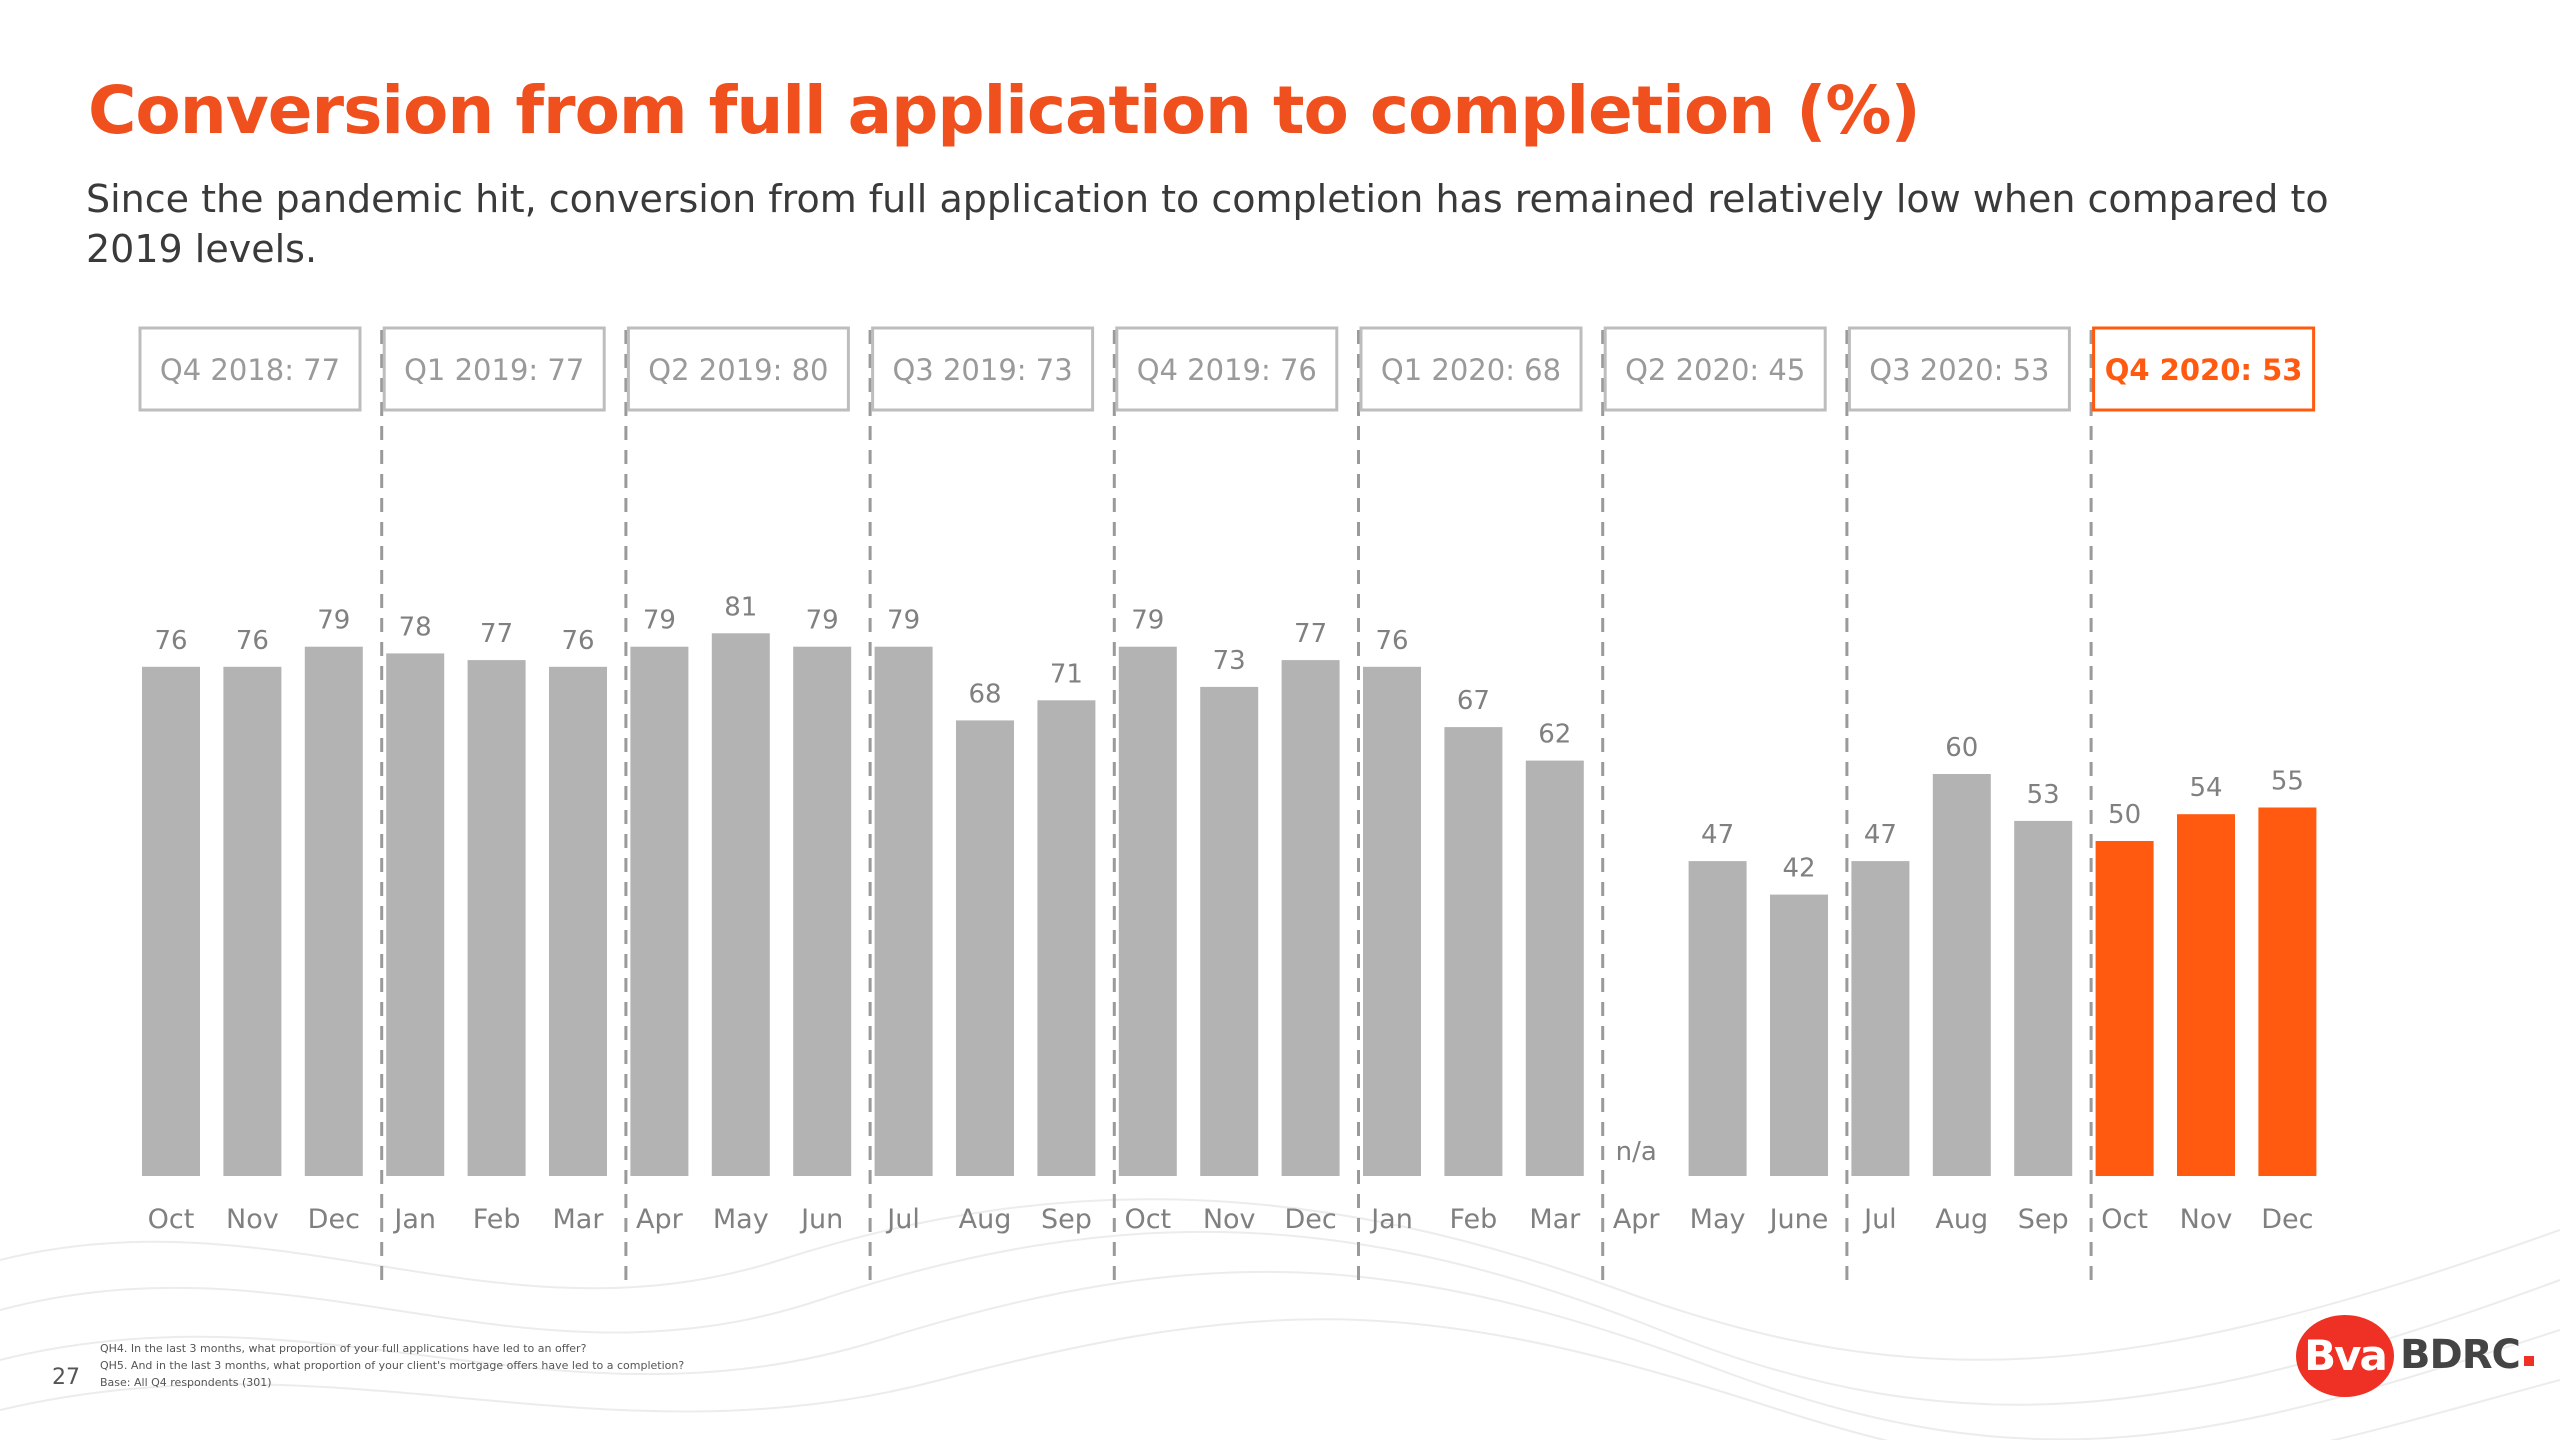 This screenshot has width=2560, height=1440. What do you see at coordinates (1636, 1152) in the screenshot?
I see `missing-value-label: n/a` at bounding box center [1636, 1152].